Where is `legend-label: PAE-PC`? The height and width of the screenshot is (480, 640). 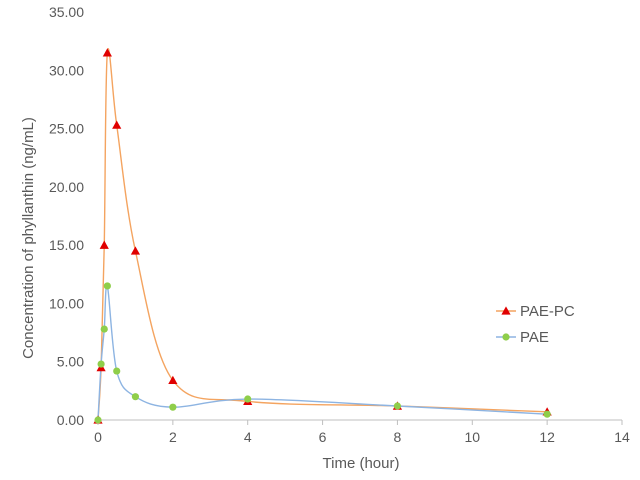 legend-label: PAE-PC is located at coordinates (547, 311).